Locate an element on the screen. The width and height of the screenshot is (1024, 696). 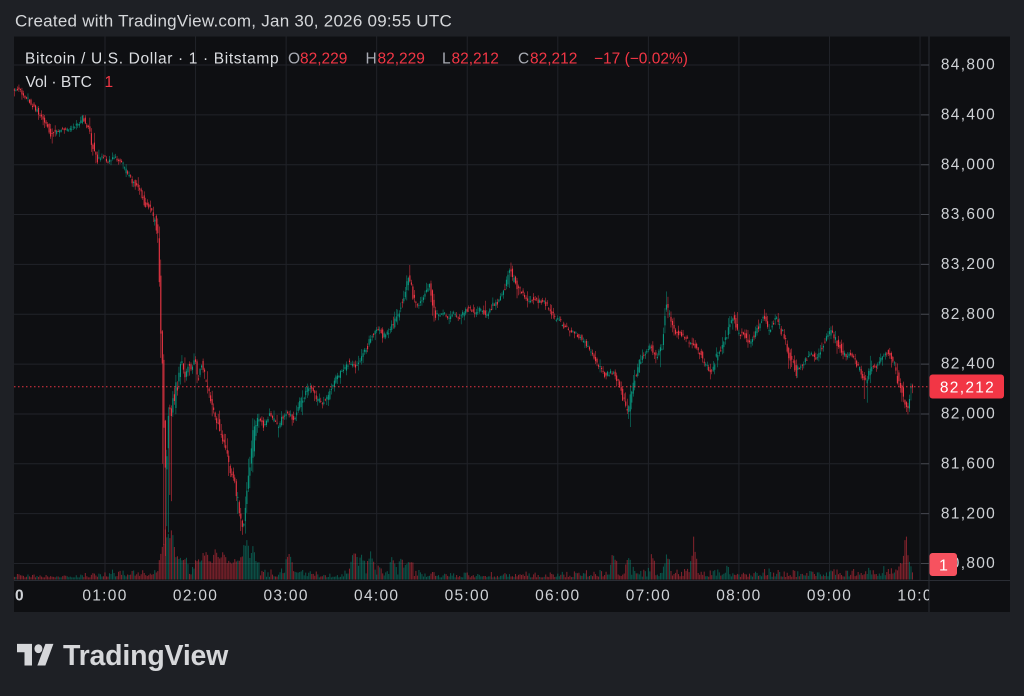
svg-text: 07:00 is located at coordinates (648, 596).